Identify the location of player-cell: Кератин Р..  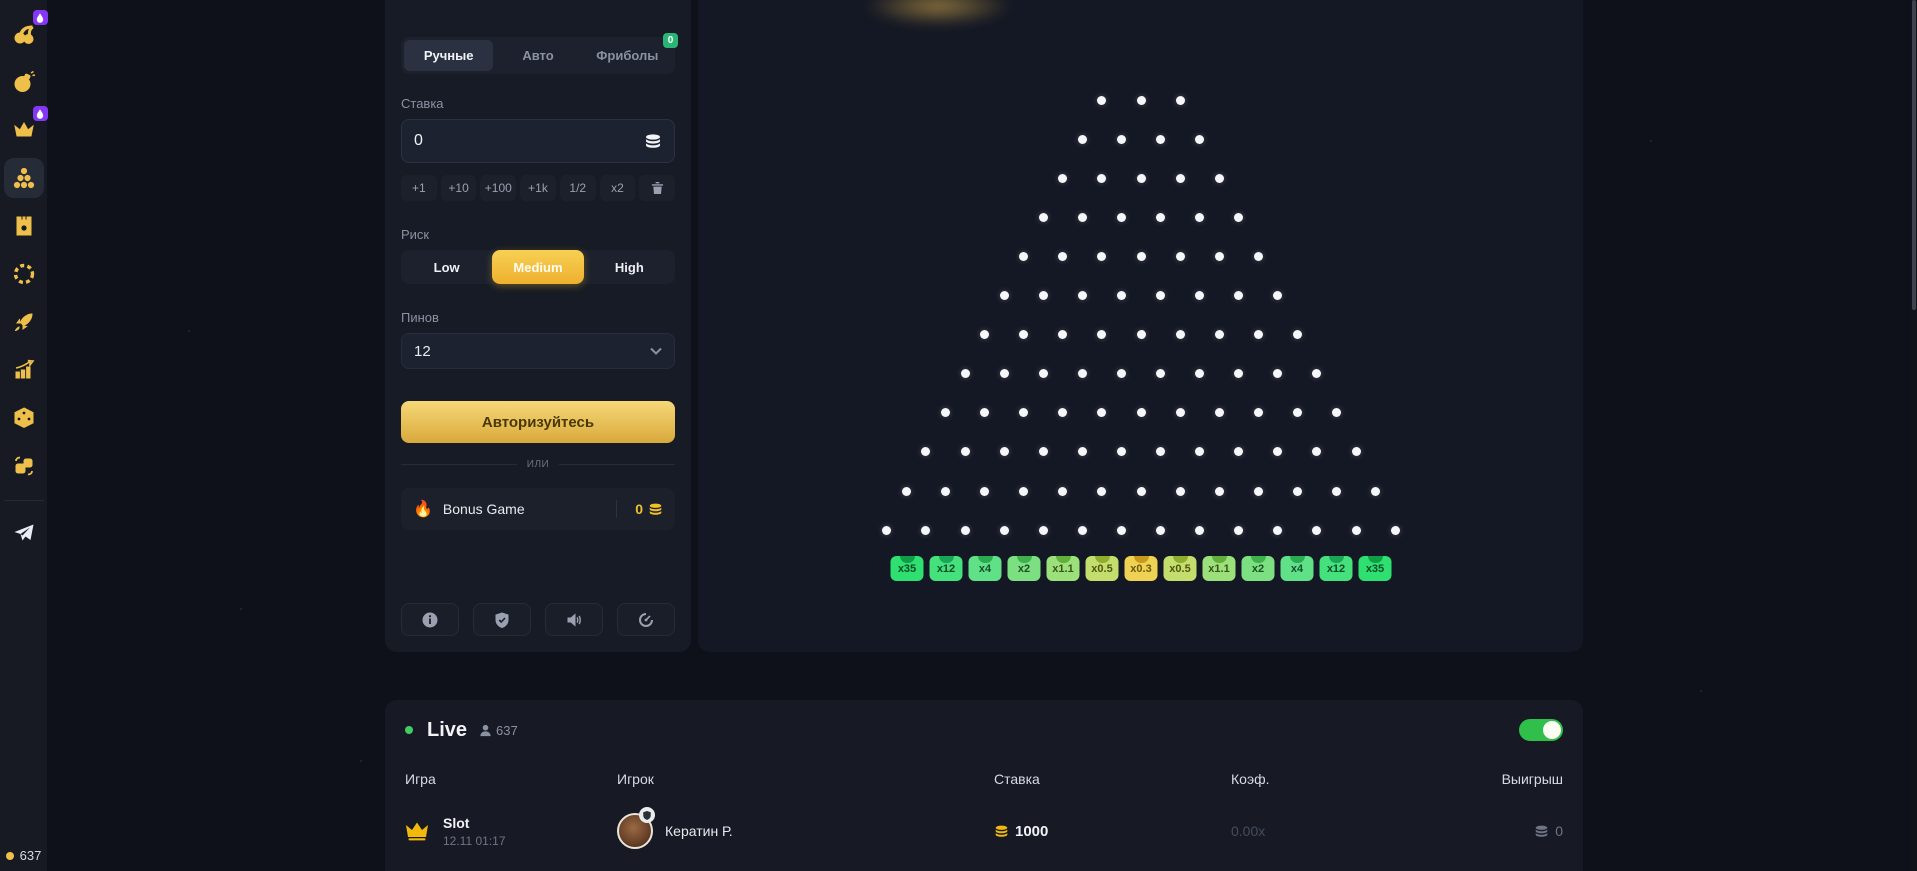
(805, 828).